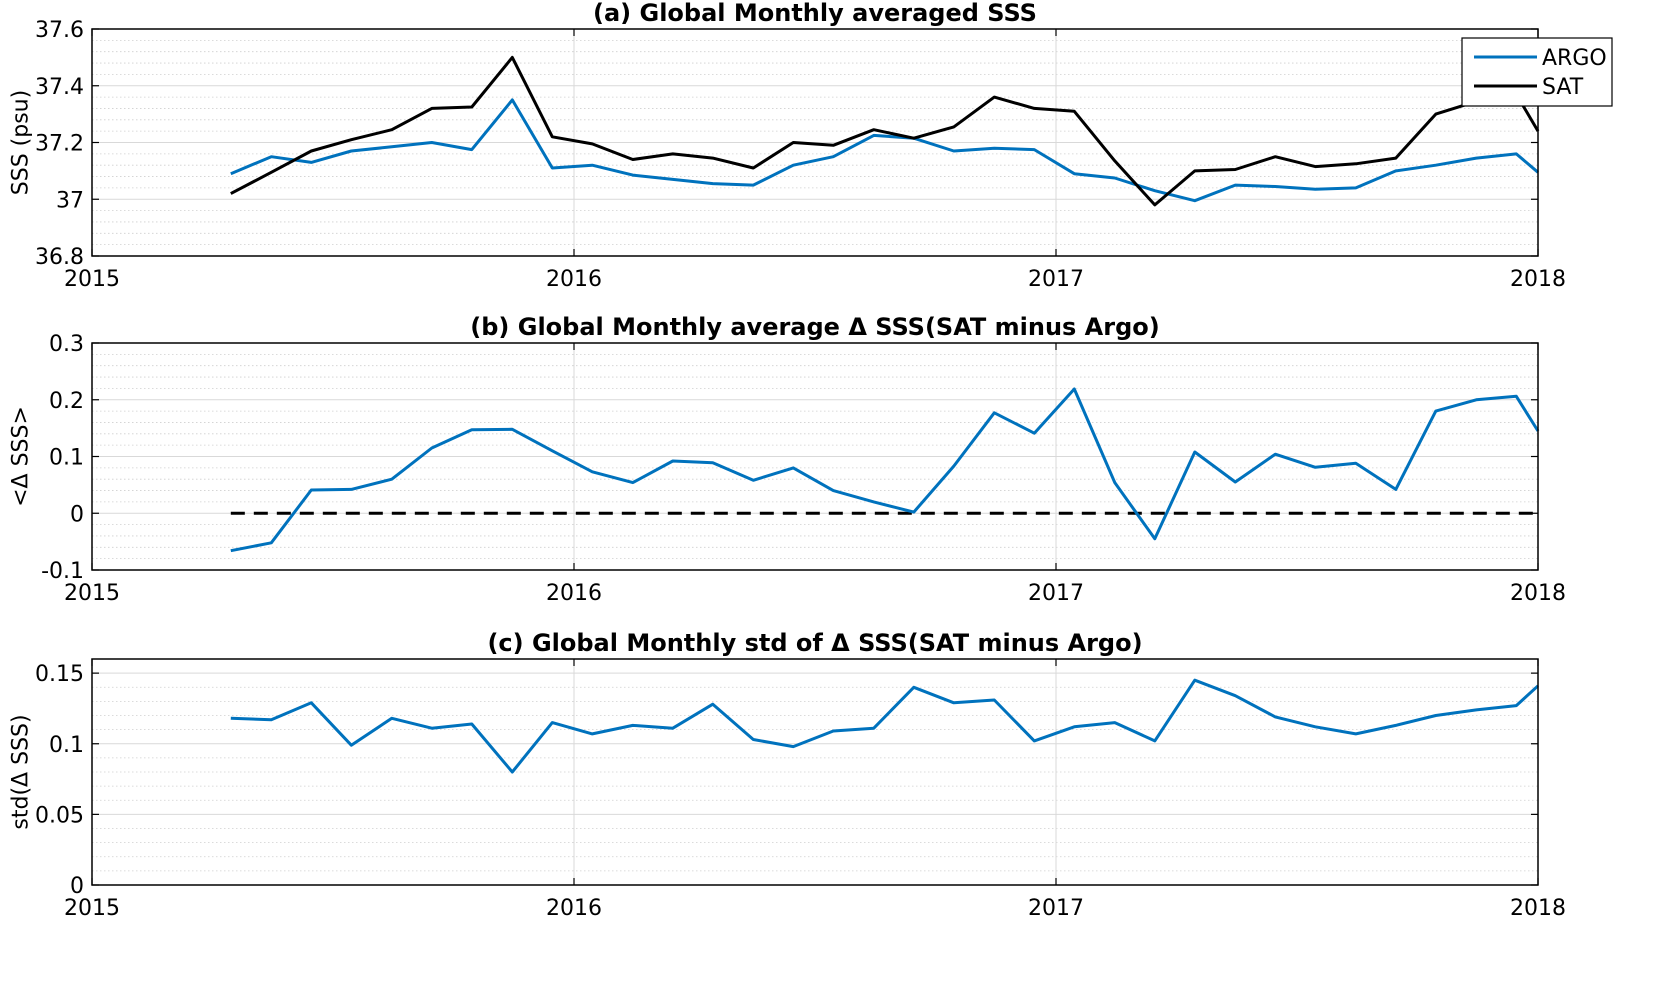 This screenshot has height=982, width=1680. I want to click on y-axis-label-b: <Δ SSS>, so click(21, 456).